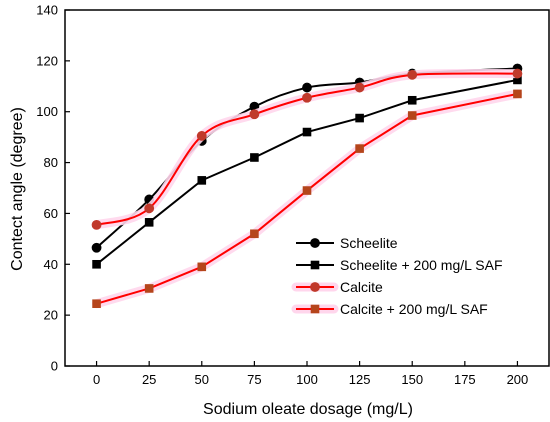  Describe the element at coordinates (47, 10) in the screenshot. I see `y-tick-label: 140` at that location.